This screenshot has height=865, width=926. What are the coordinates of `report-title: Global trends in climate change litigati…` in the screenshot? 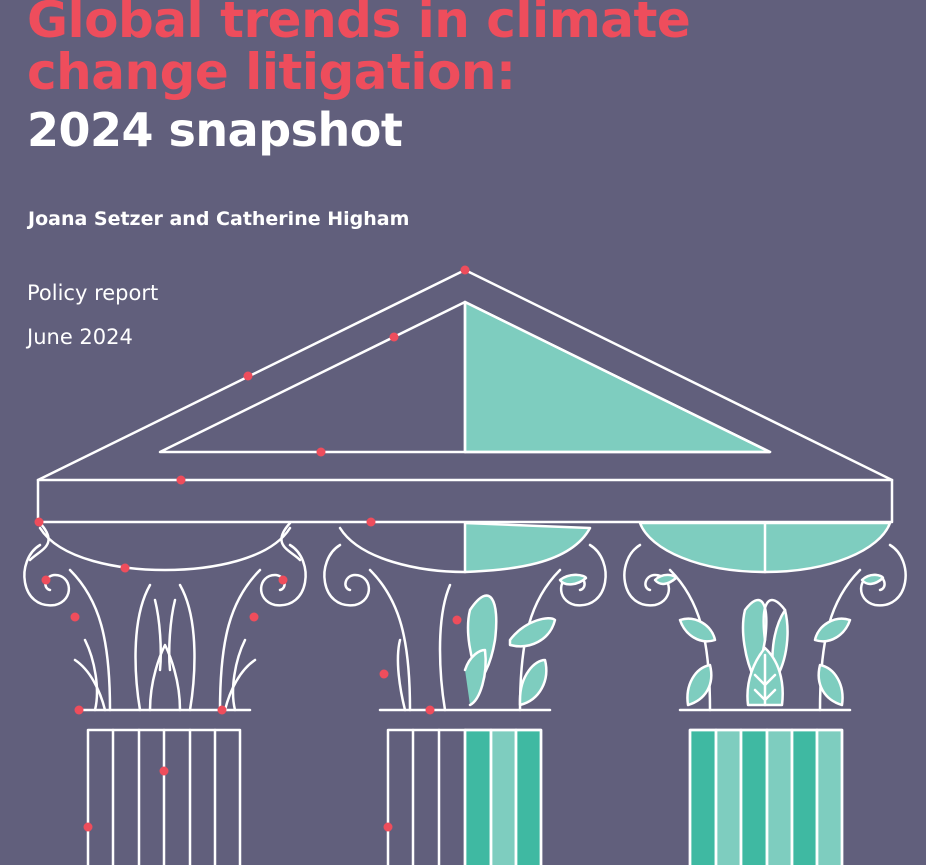 It's located at (359, 79).